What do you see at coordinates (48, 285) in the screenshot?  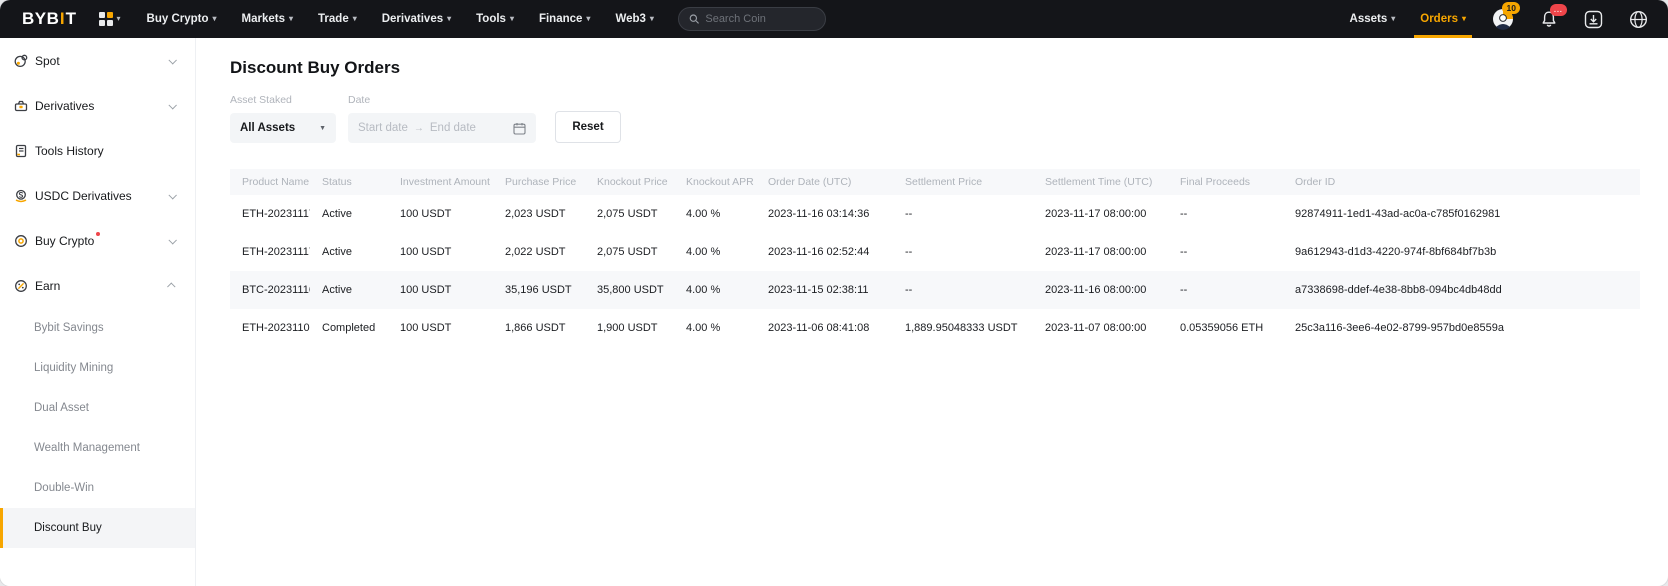 I see `sidebar-item-label: Earn` at bounding box center [48, 285].